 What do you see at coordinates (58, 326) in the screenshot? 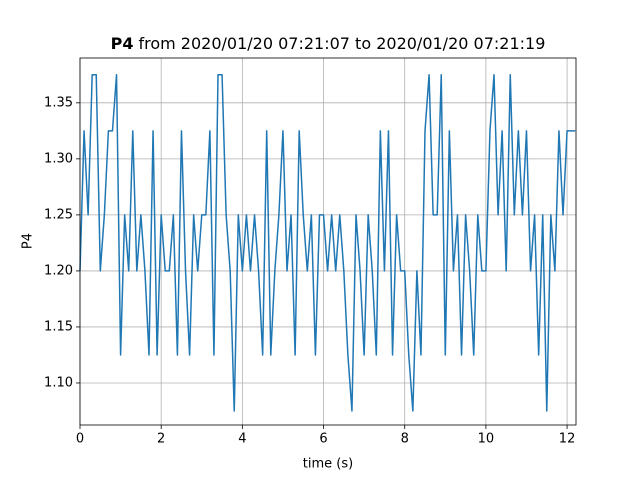
I see `y-tick-label: 1.15` at bounding box center [58, 326].